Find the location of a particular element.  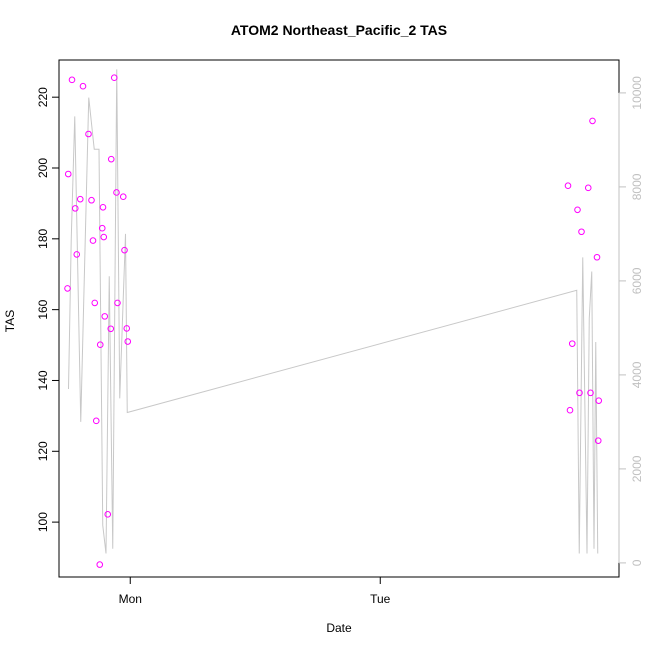

y-left-tick-label: 140 is located at coordinates (43, 380).